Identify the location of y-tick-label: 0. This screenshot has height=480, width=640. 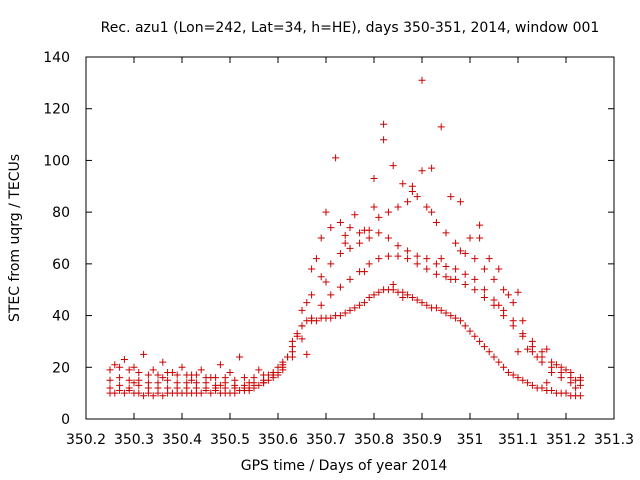
(65, 420).